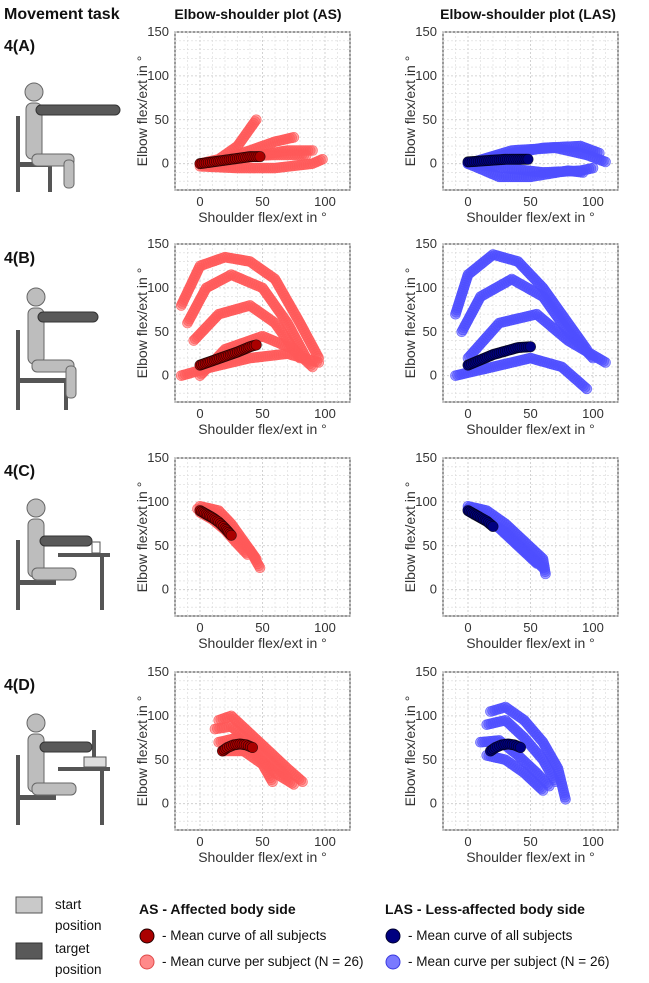 This screenshot has height=983, width=649. I want to click on legend-as-header: AS - Affected body side, so click(217, 909).